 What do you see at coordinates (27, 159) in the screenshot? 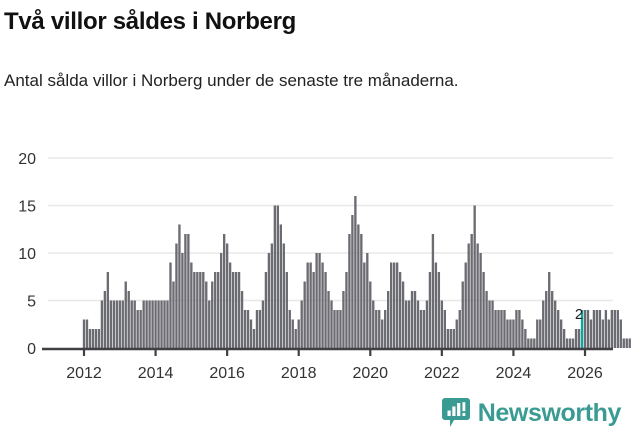
I see `y-axis-tick-label: 20` at bounding box center [27, 159].